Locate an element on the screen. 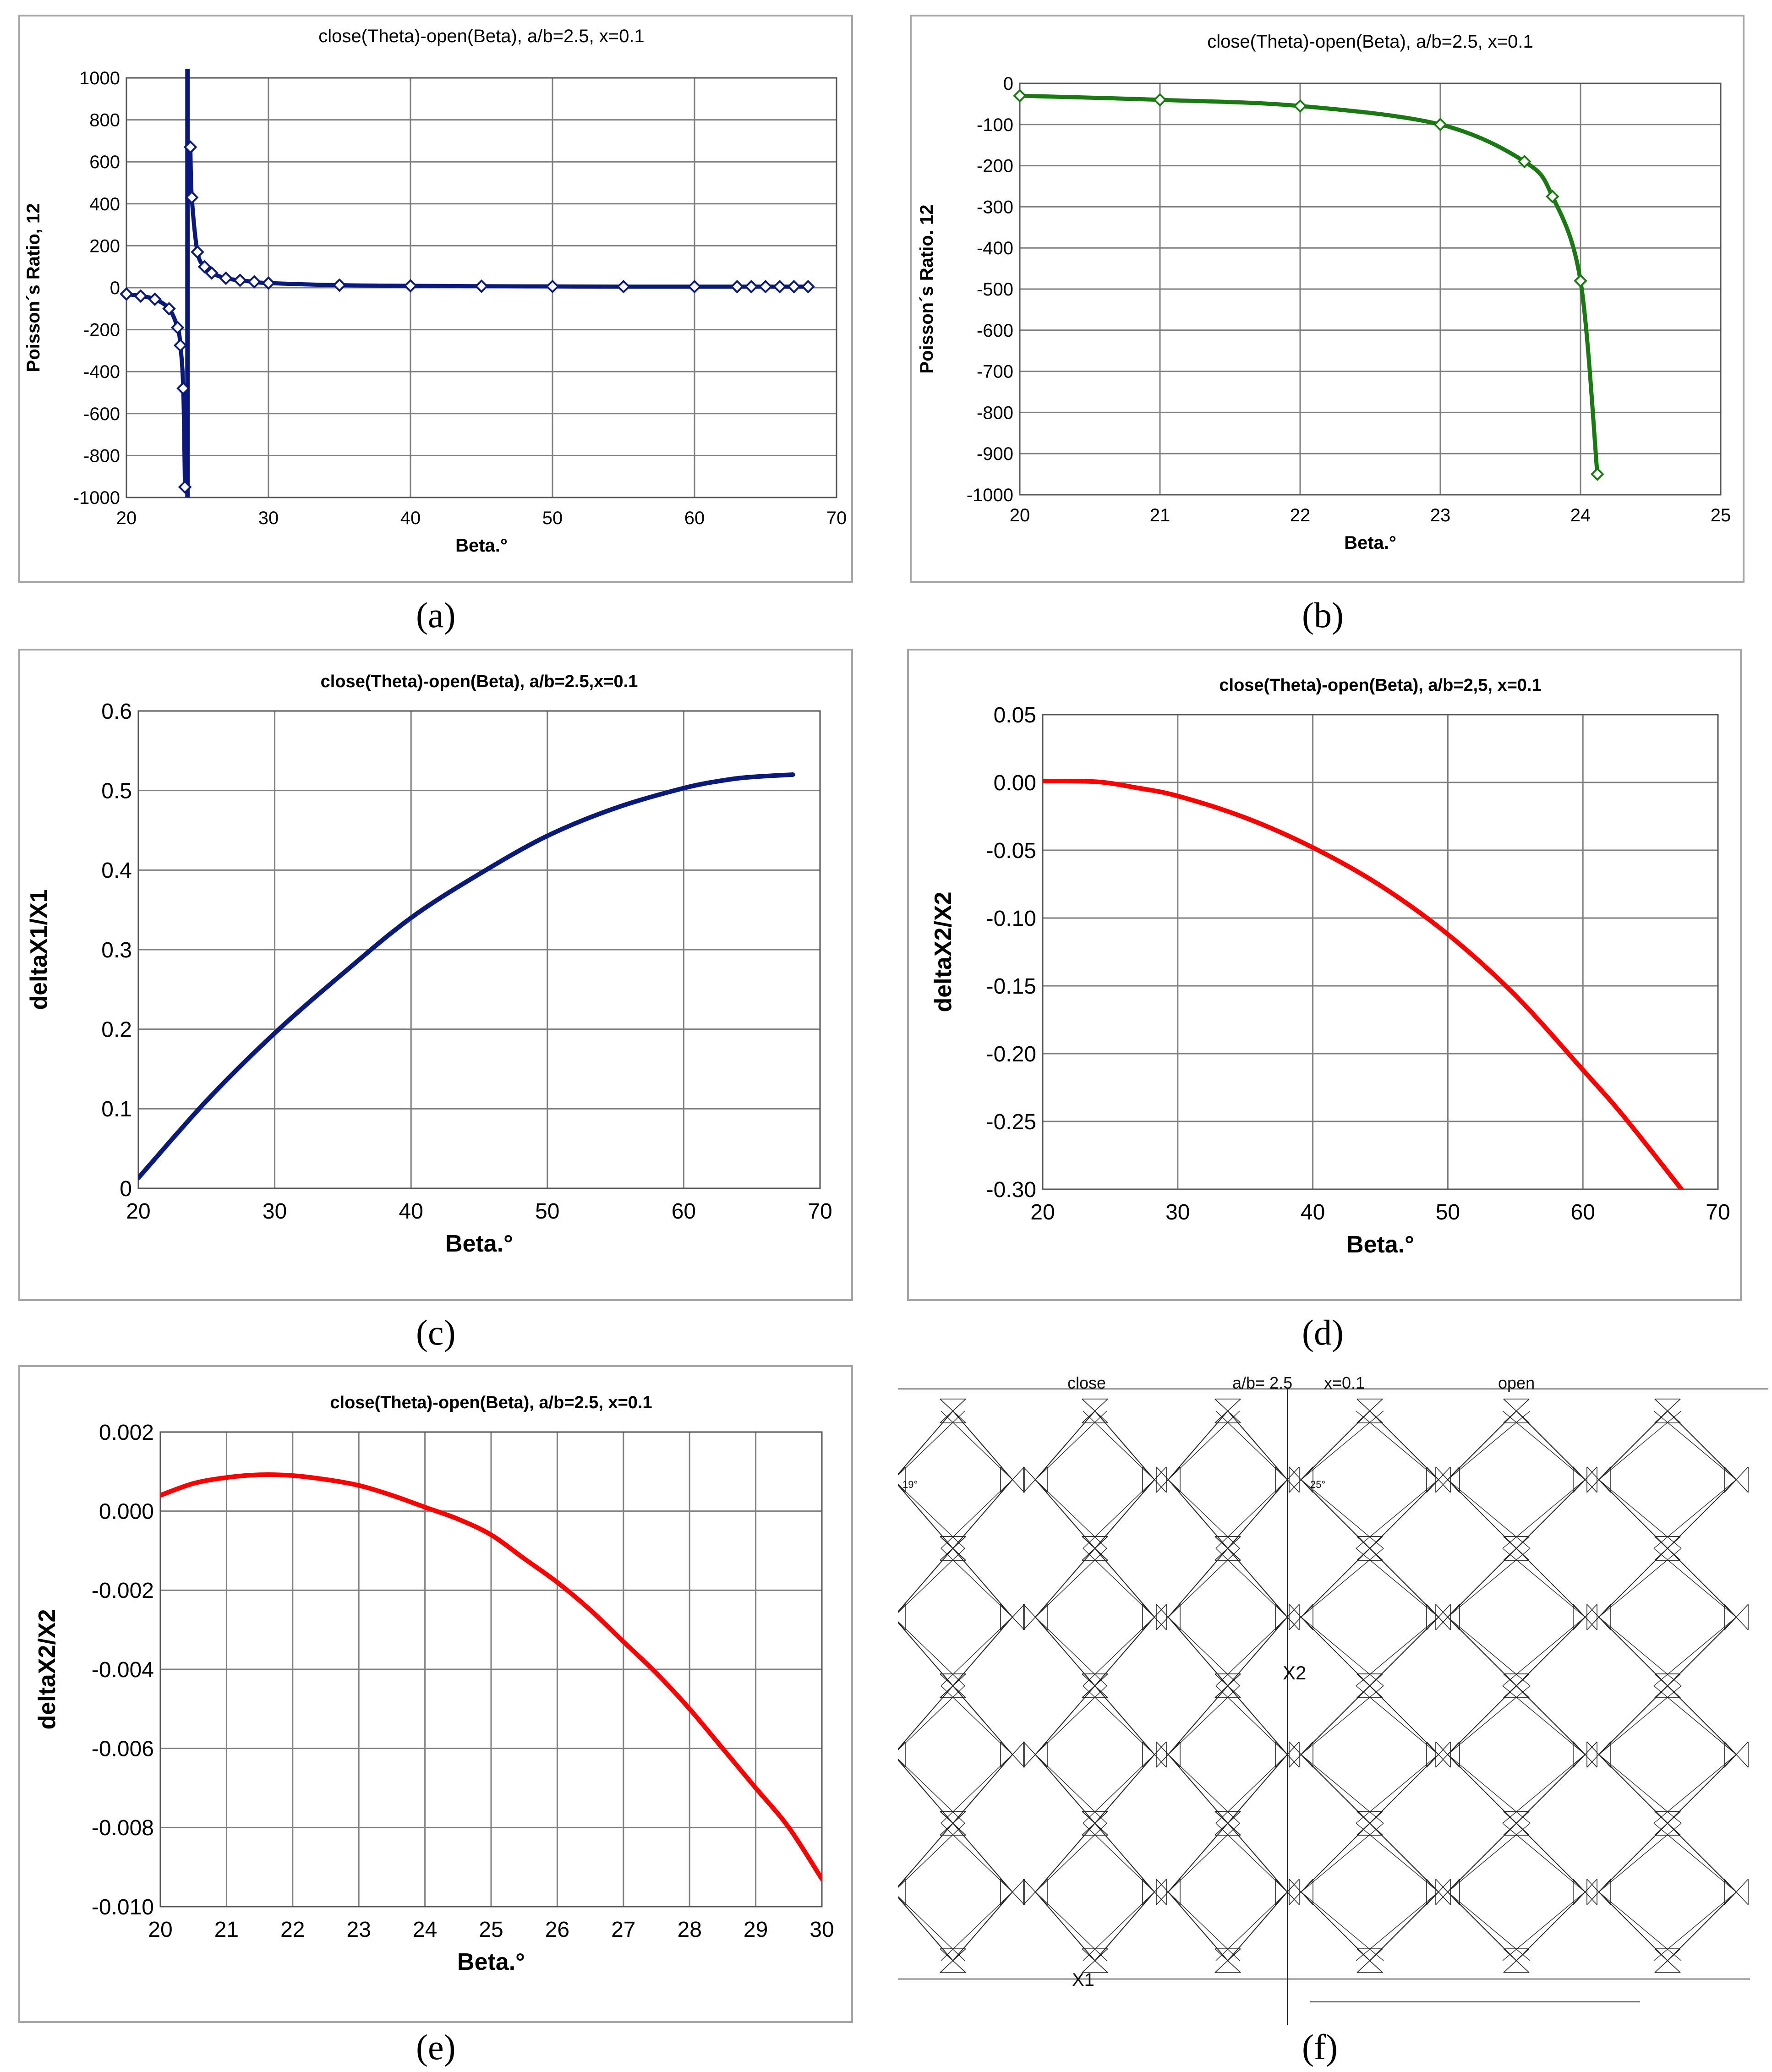 The width and height of the screenshot is (1772, 2072). panel-d-frame is located at coordinates (1324, 975).